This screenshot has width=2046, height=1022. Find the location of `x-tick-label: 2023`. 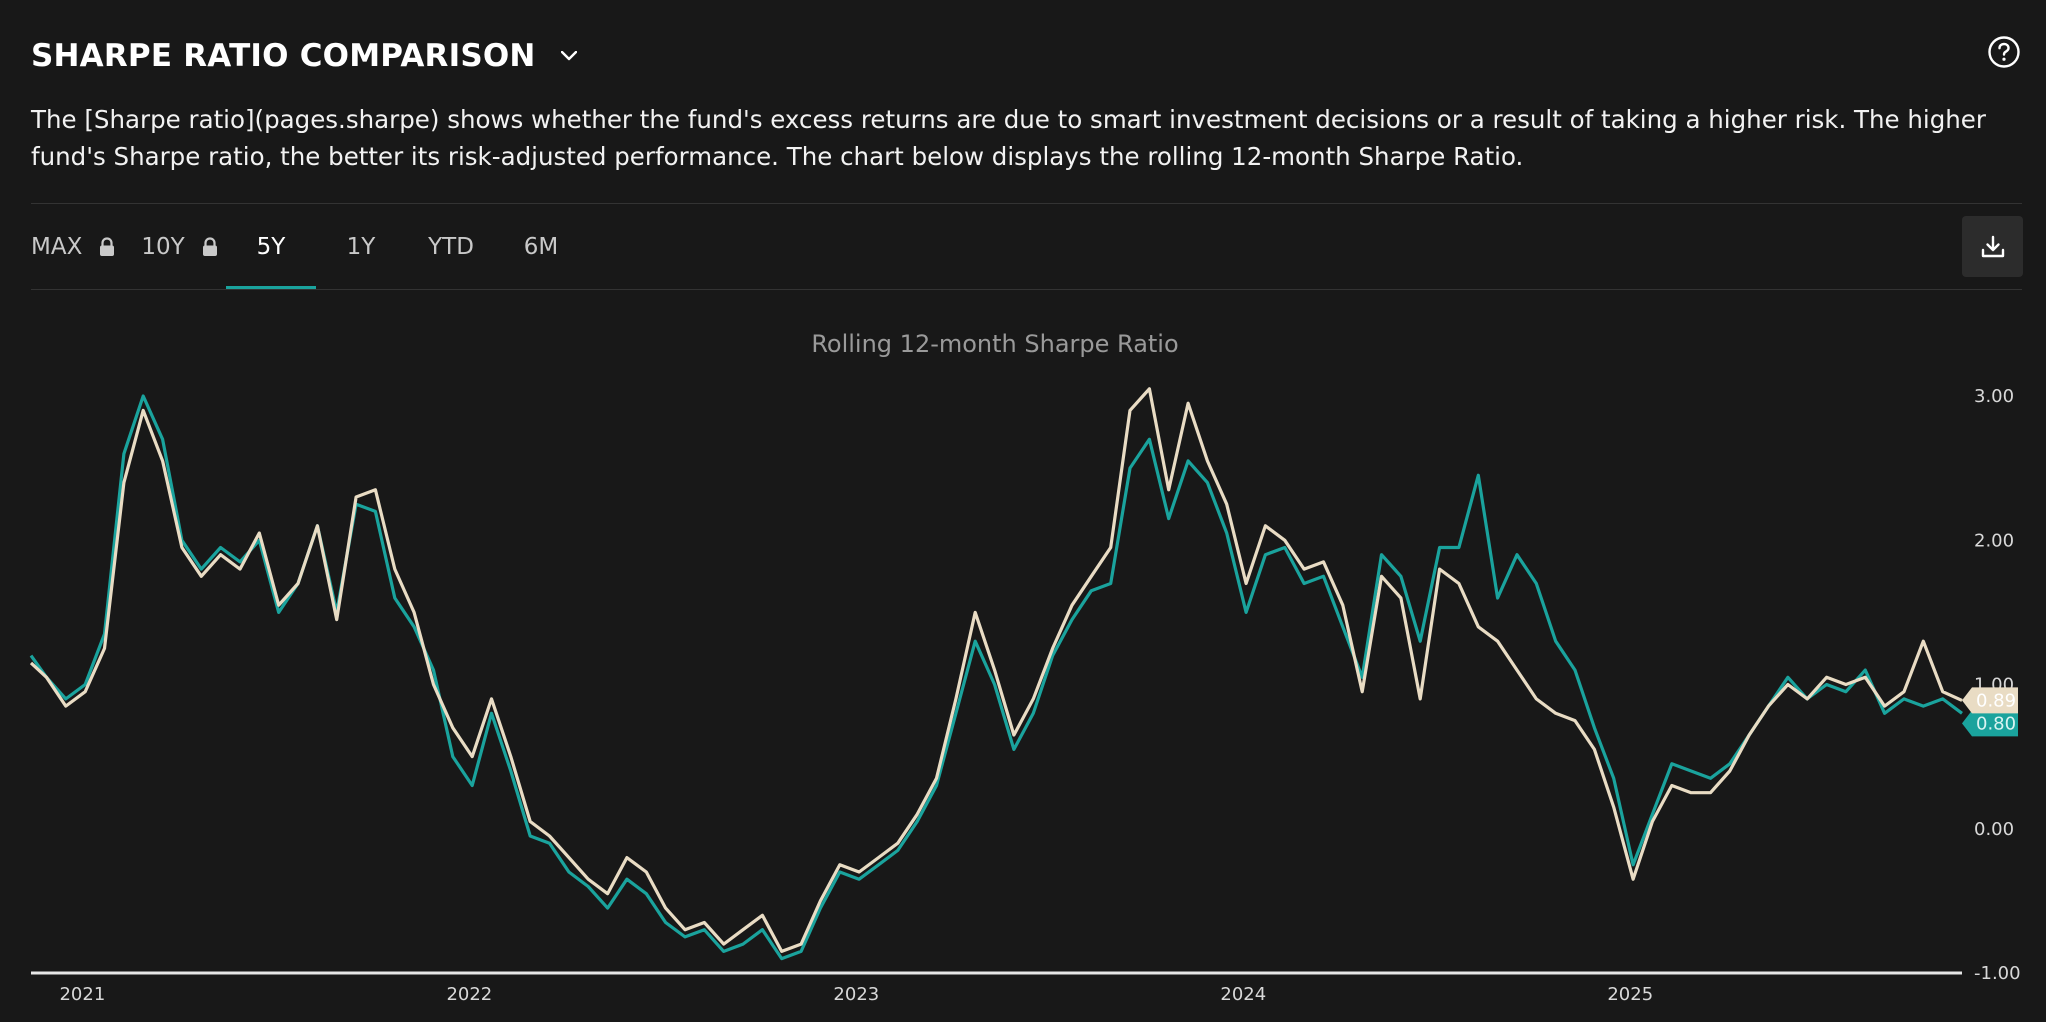

x-tick-label: 2023 is located at coordinates (856, 994).